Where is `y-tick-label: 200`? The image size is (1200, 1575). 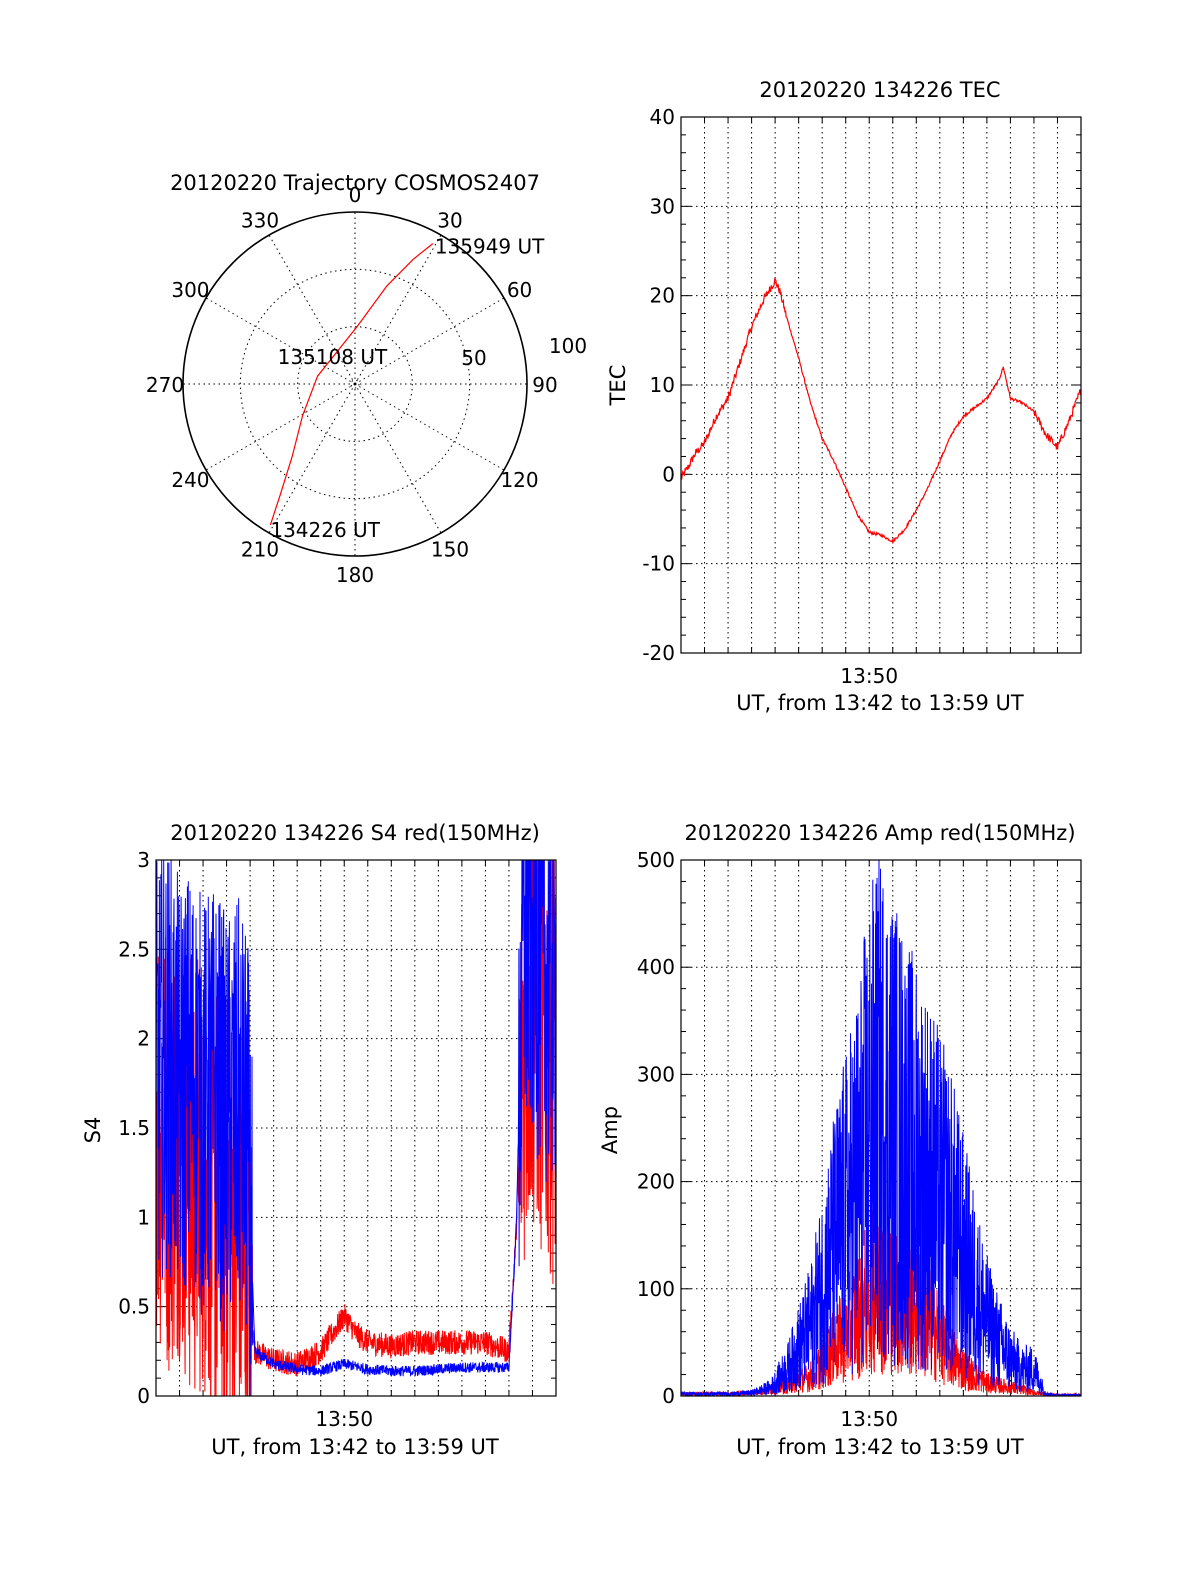
y-tick-label: 200 is located at coordinates (656, 1182).